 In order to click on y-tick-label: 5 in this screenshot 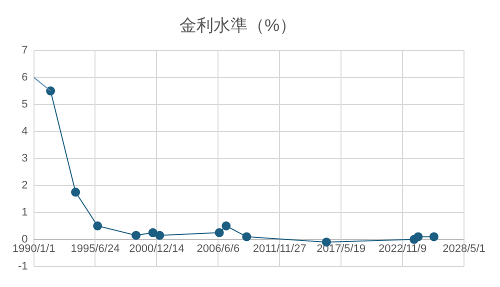, I will do `click(25, 104)`.